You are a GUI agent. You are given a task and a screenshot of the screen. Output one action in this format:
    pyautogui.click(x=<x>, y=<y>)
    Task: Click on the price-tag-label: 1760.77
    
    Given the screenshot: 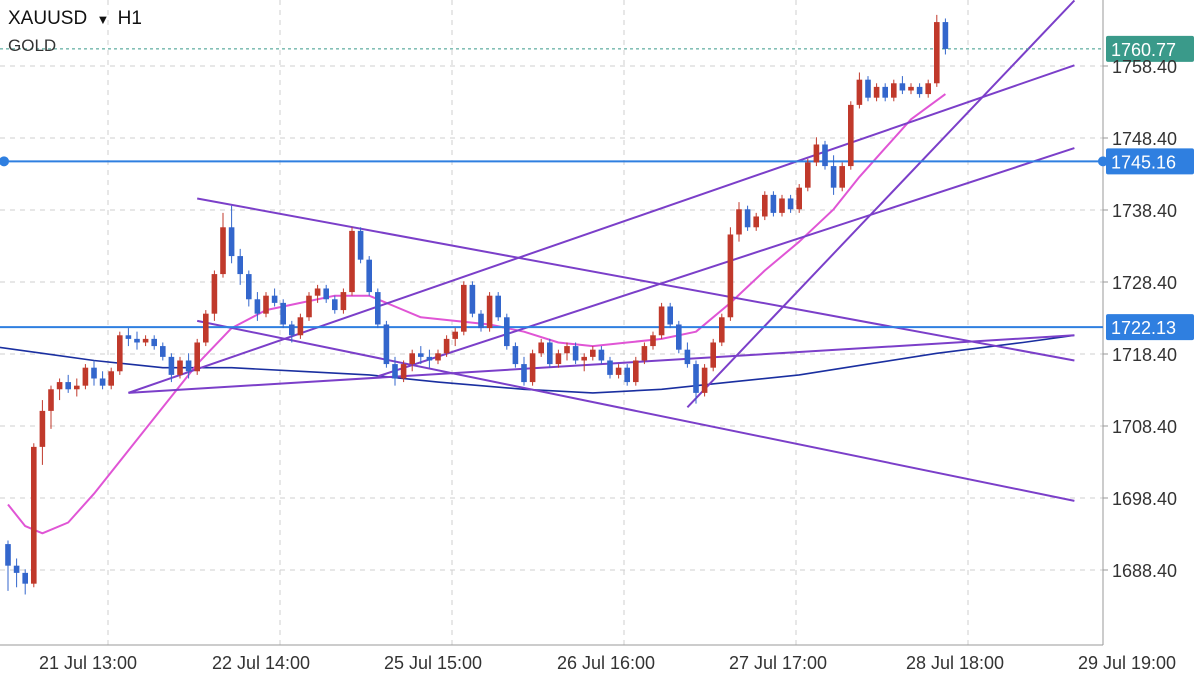 What is the action you would take?
    pyautogui.click(x=1143, y=50)
    